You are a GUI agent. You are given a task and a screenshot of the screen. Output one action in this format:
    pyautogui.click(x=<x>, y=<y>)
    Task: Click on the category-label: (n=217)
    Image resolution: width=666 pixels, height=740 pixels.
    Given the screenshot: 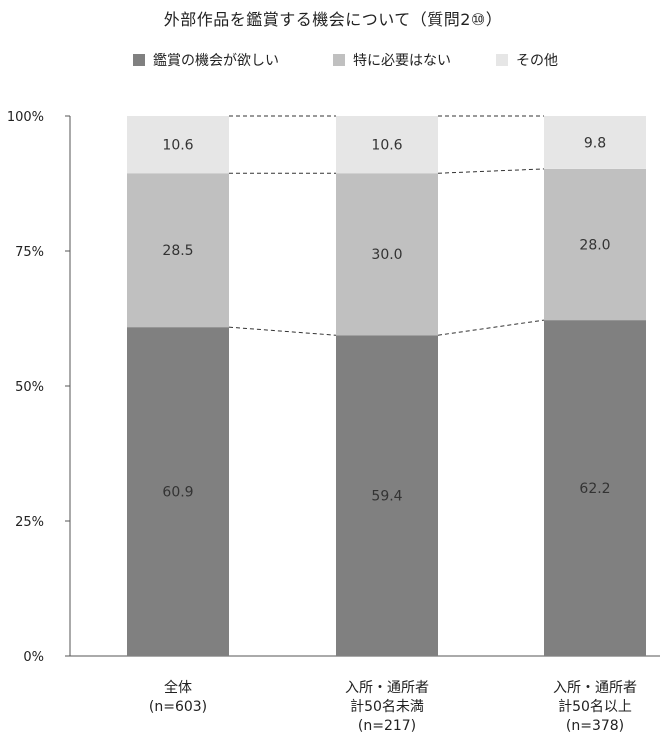 What is the action you would take?
    pyautogui.click(x=387, y=726)
    